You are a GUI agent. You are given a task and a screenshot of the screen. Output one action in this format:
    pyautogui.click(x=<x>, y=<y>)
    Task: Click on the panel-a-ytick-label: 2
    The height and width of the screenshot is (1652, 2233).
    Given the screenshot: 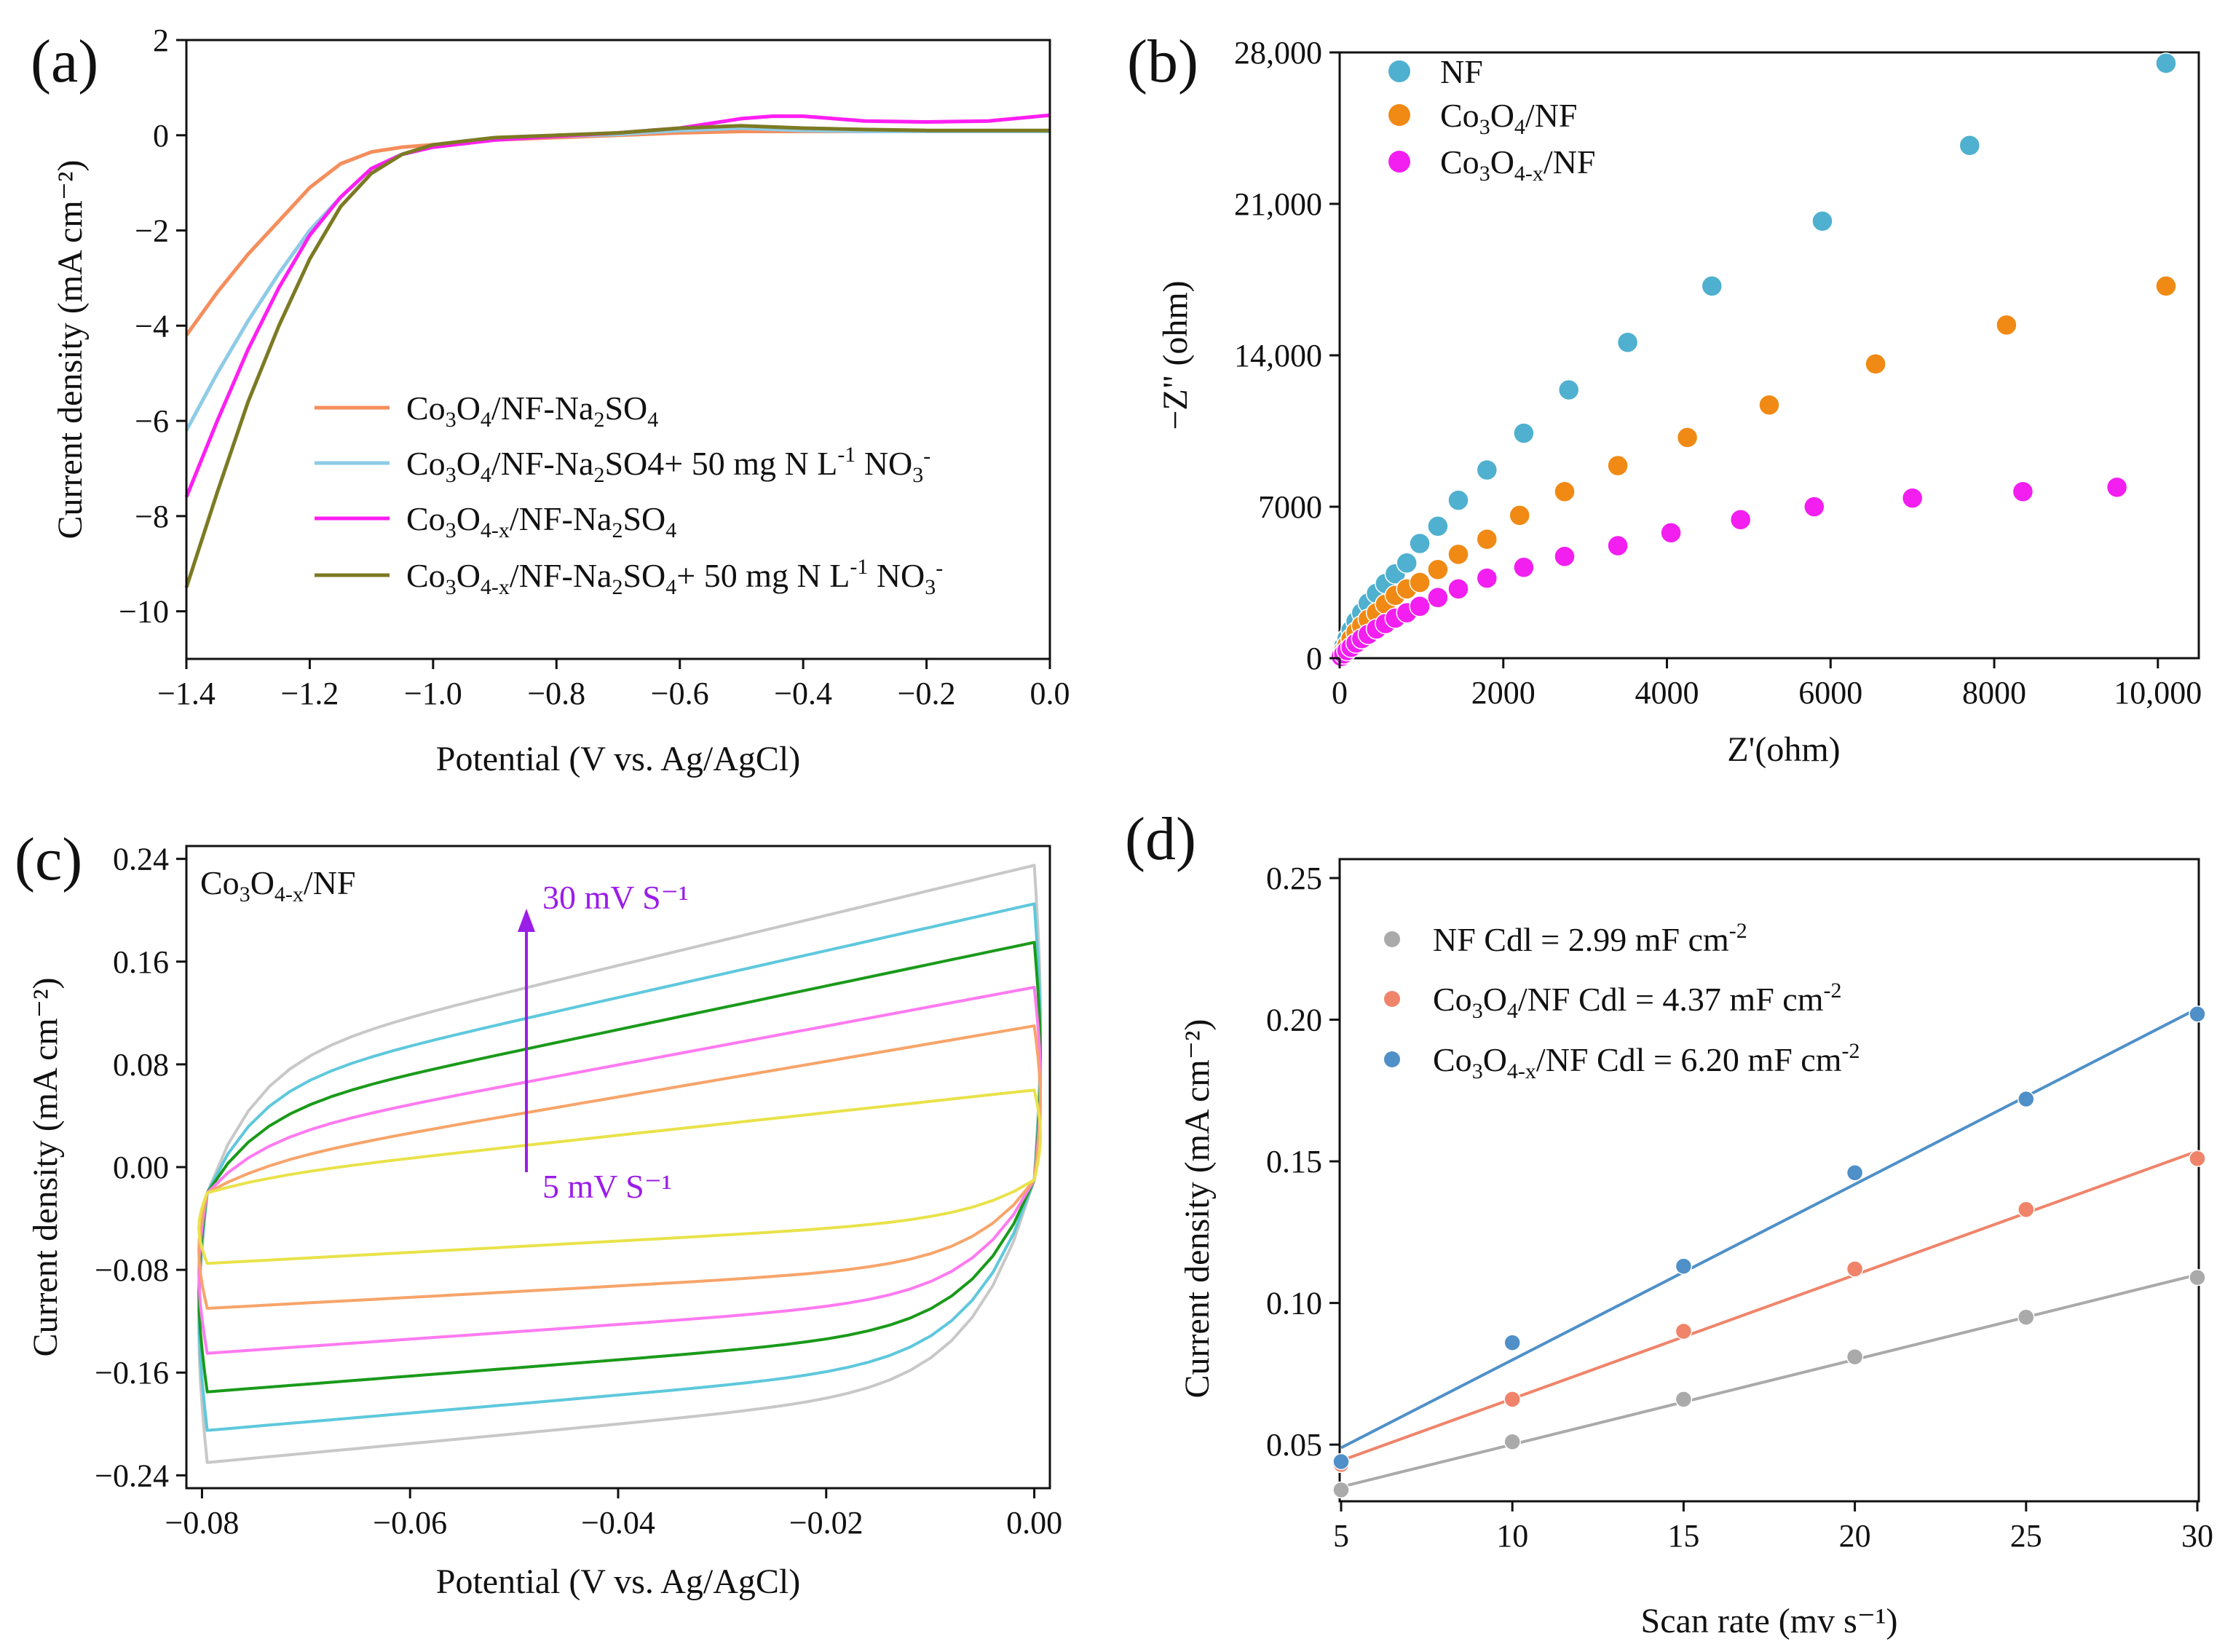 What is the action you would take?
    pyautogui.click(x=161, y=40)
    